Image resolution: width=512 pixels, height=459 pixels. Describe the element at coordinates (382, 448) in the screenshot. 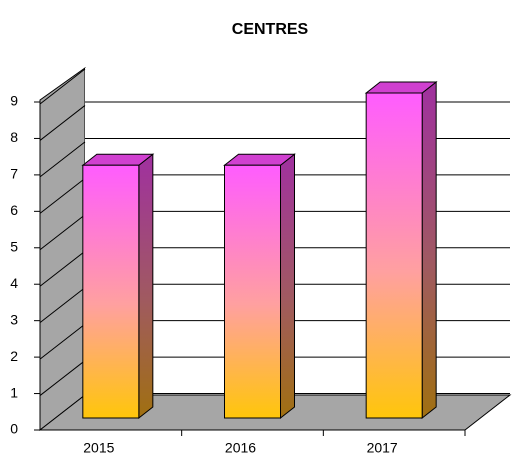

I see `x-tick-label: 2017` at that location.